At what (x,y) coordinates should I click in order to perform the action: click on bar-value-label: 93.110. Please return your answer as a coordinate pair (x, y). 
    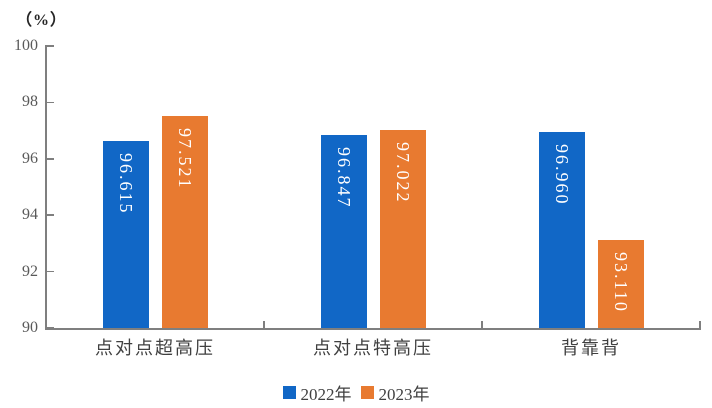
    Looking at the image, I should click on (621, 283).